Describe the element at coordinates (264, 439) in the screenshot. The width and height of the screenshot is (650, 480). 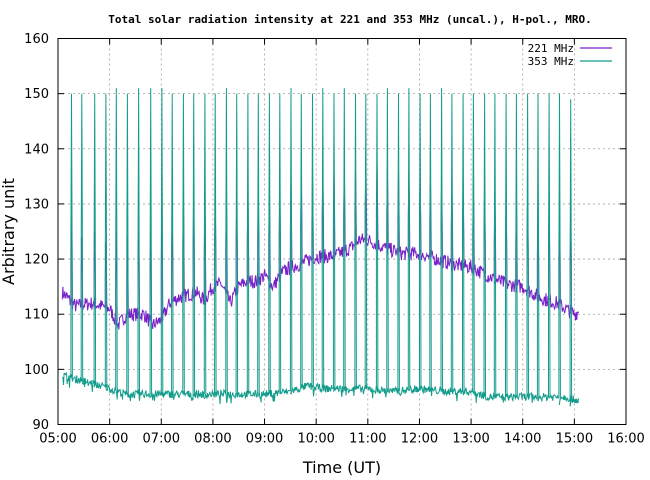
I see `x-tick-label: 09:00` at that location.